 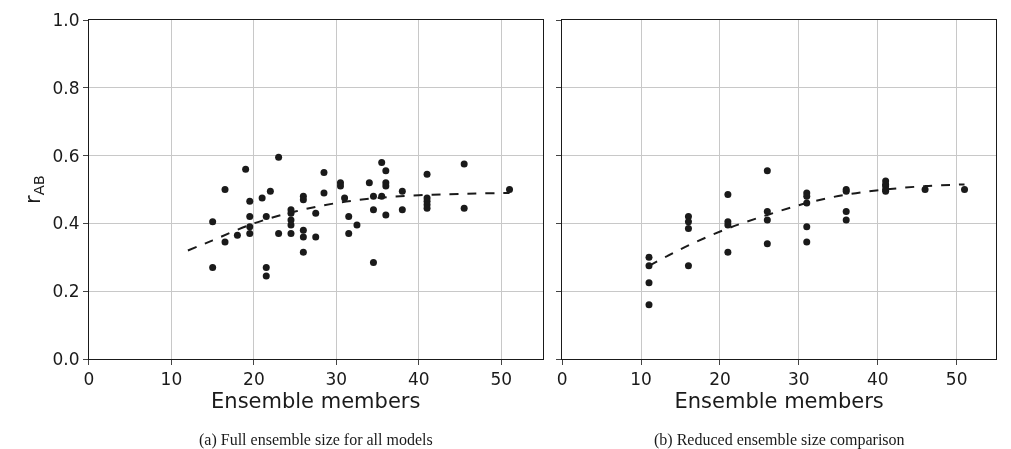 I want to click on y-tick-label: 0.0, so click(x=66, y=358).